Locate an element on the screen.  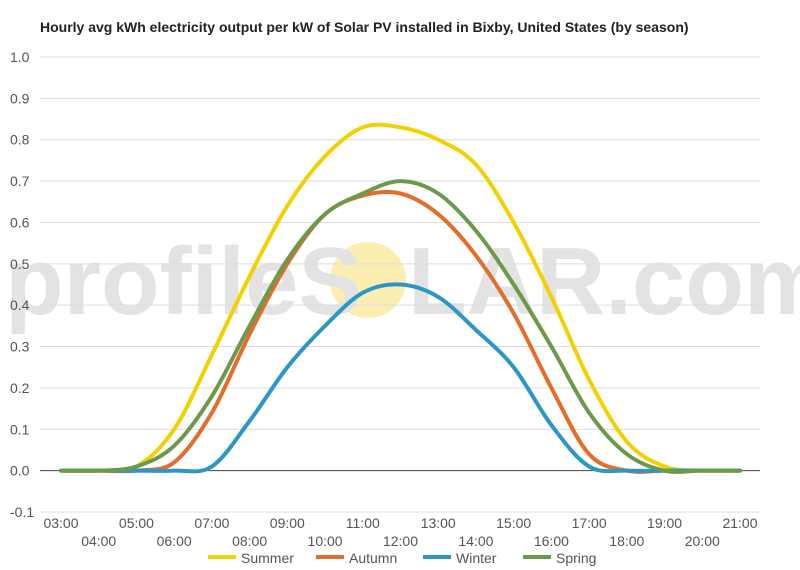
y-tick-label: 0.8 is located at coordinates (20, 140).